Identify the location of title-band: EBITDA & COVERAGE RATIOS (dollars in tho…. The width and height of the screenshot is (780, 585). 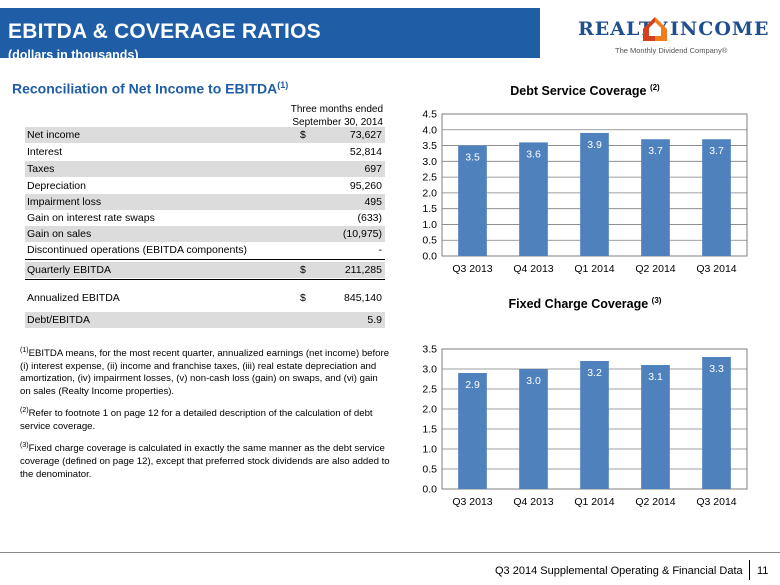
(270, 35).